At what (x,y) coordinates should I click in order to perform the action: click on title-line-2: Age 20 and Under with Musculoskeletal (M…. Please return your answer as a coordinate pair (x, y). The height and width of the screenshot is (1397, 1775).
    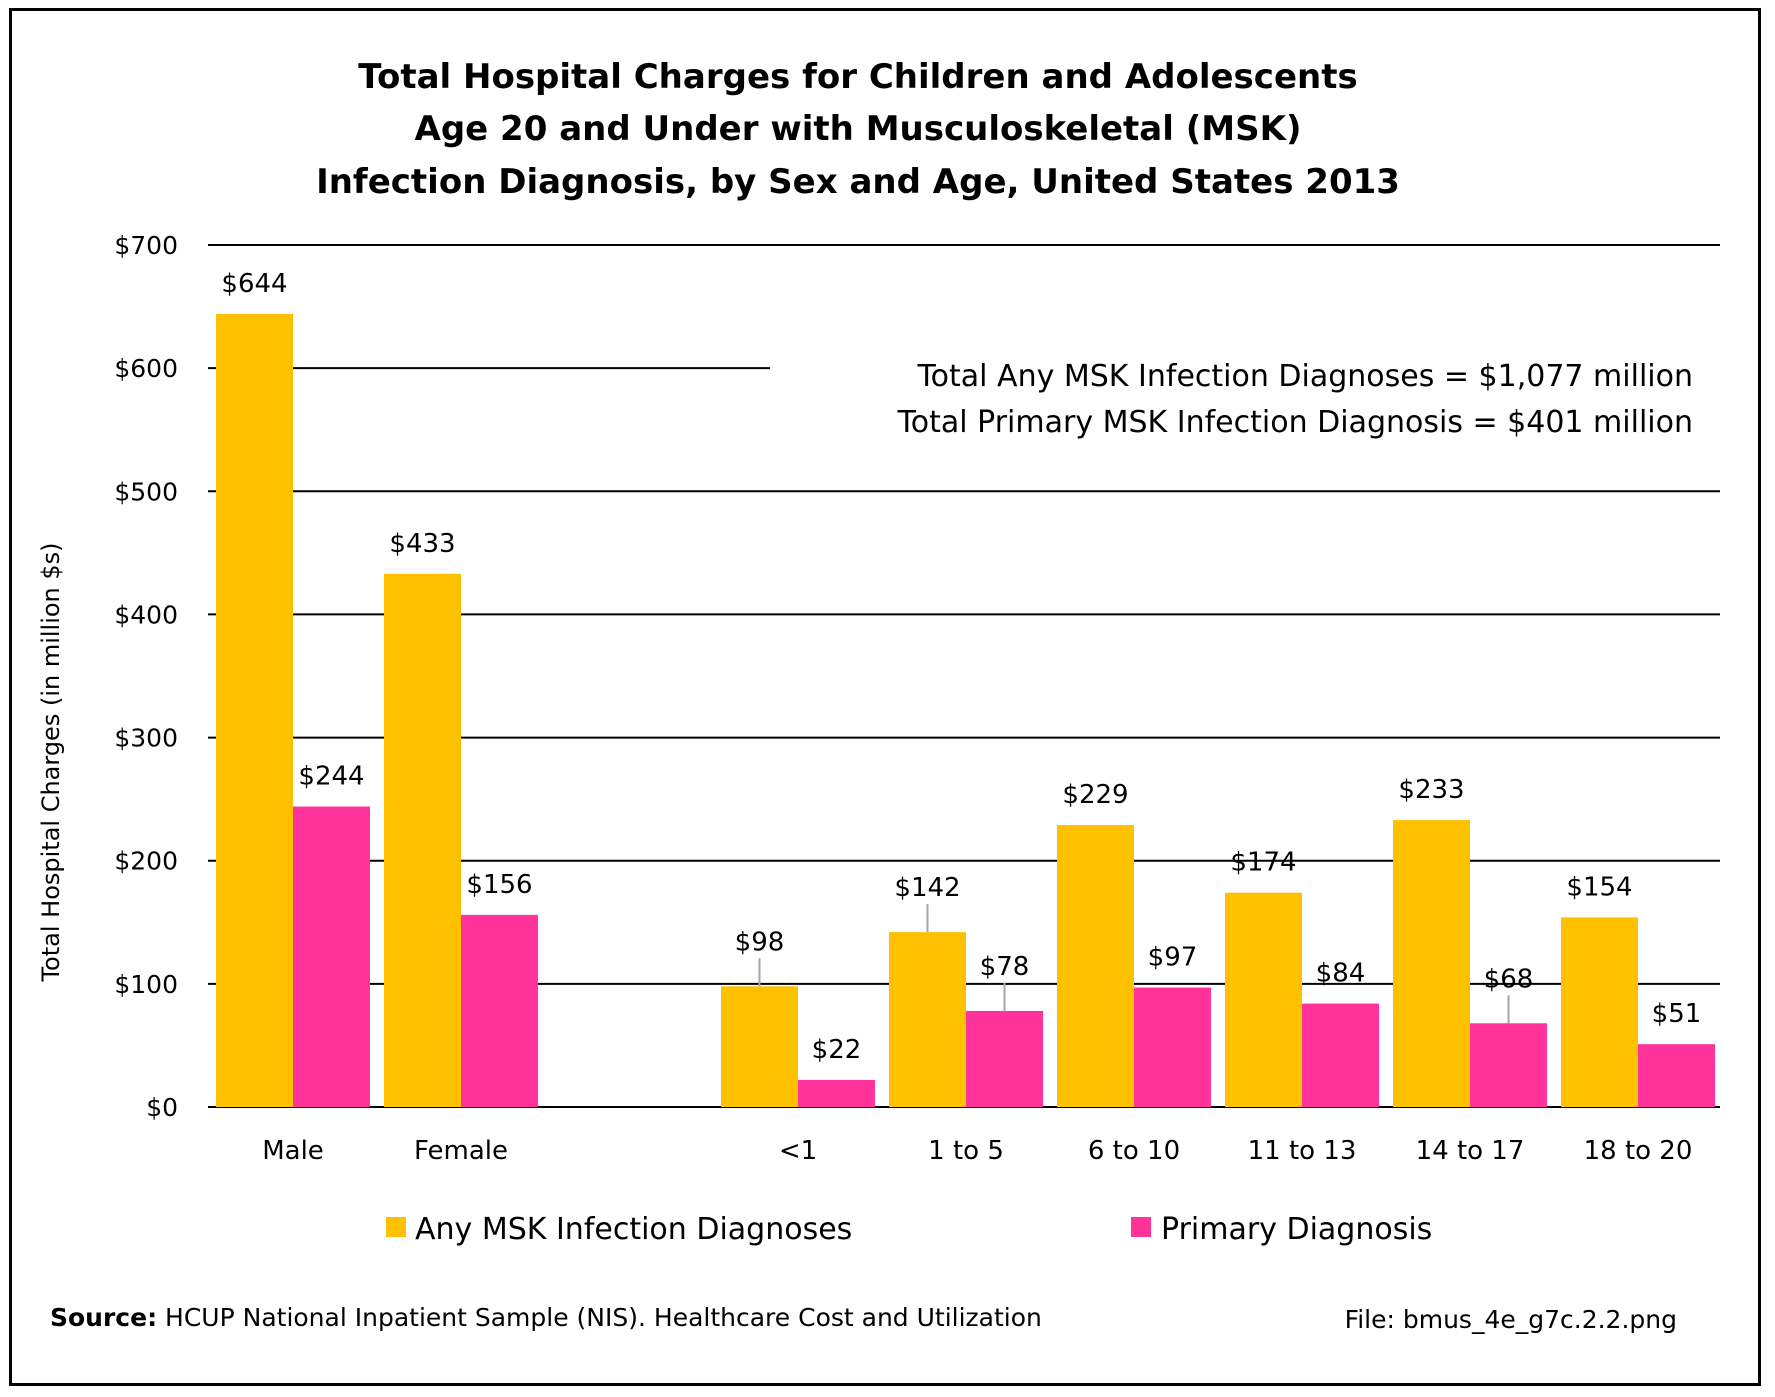
    Looking at the image, I should click on (858, 129).